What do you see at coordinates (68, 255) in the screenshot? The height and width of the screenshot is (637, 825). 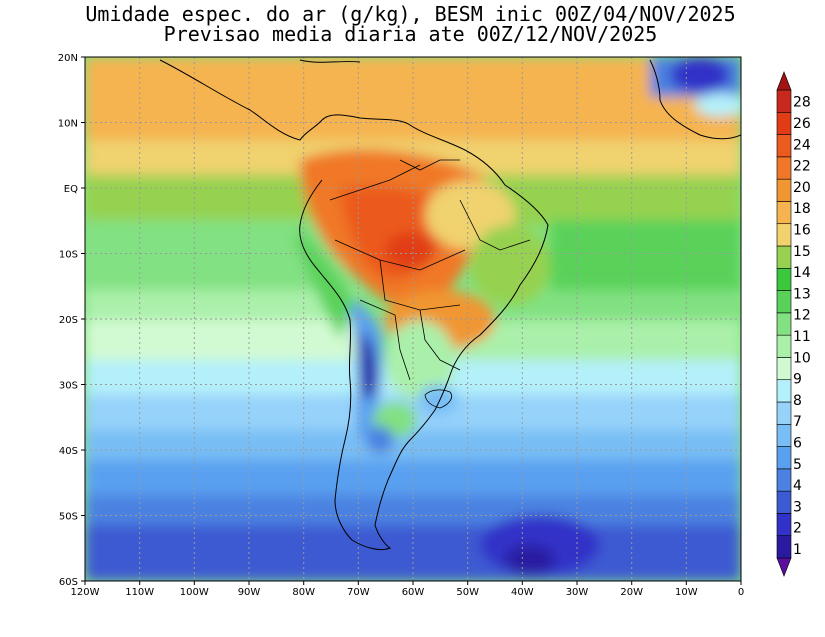 I see `lat-label: 10S` at bounding box center [68, 255].